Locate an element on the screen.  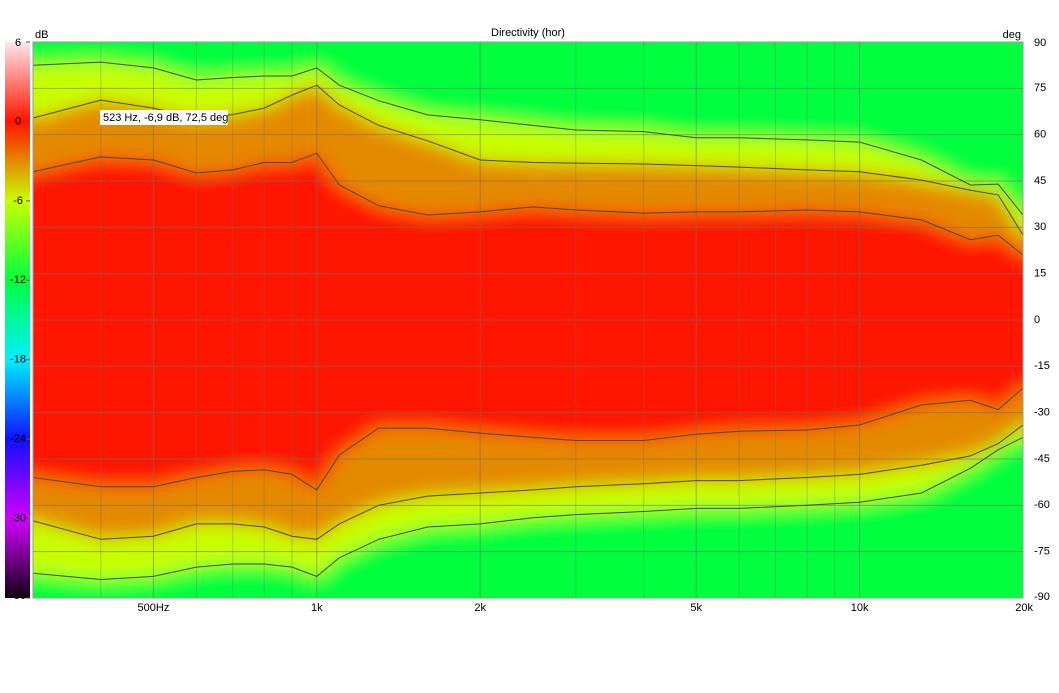
x-tick-label: 1k is located at coordinates (317, 608).